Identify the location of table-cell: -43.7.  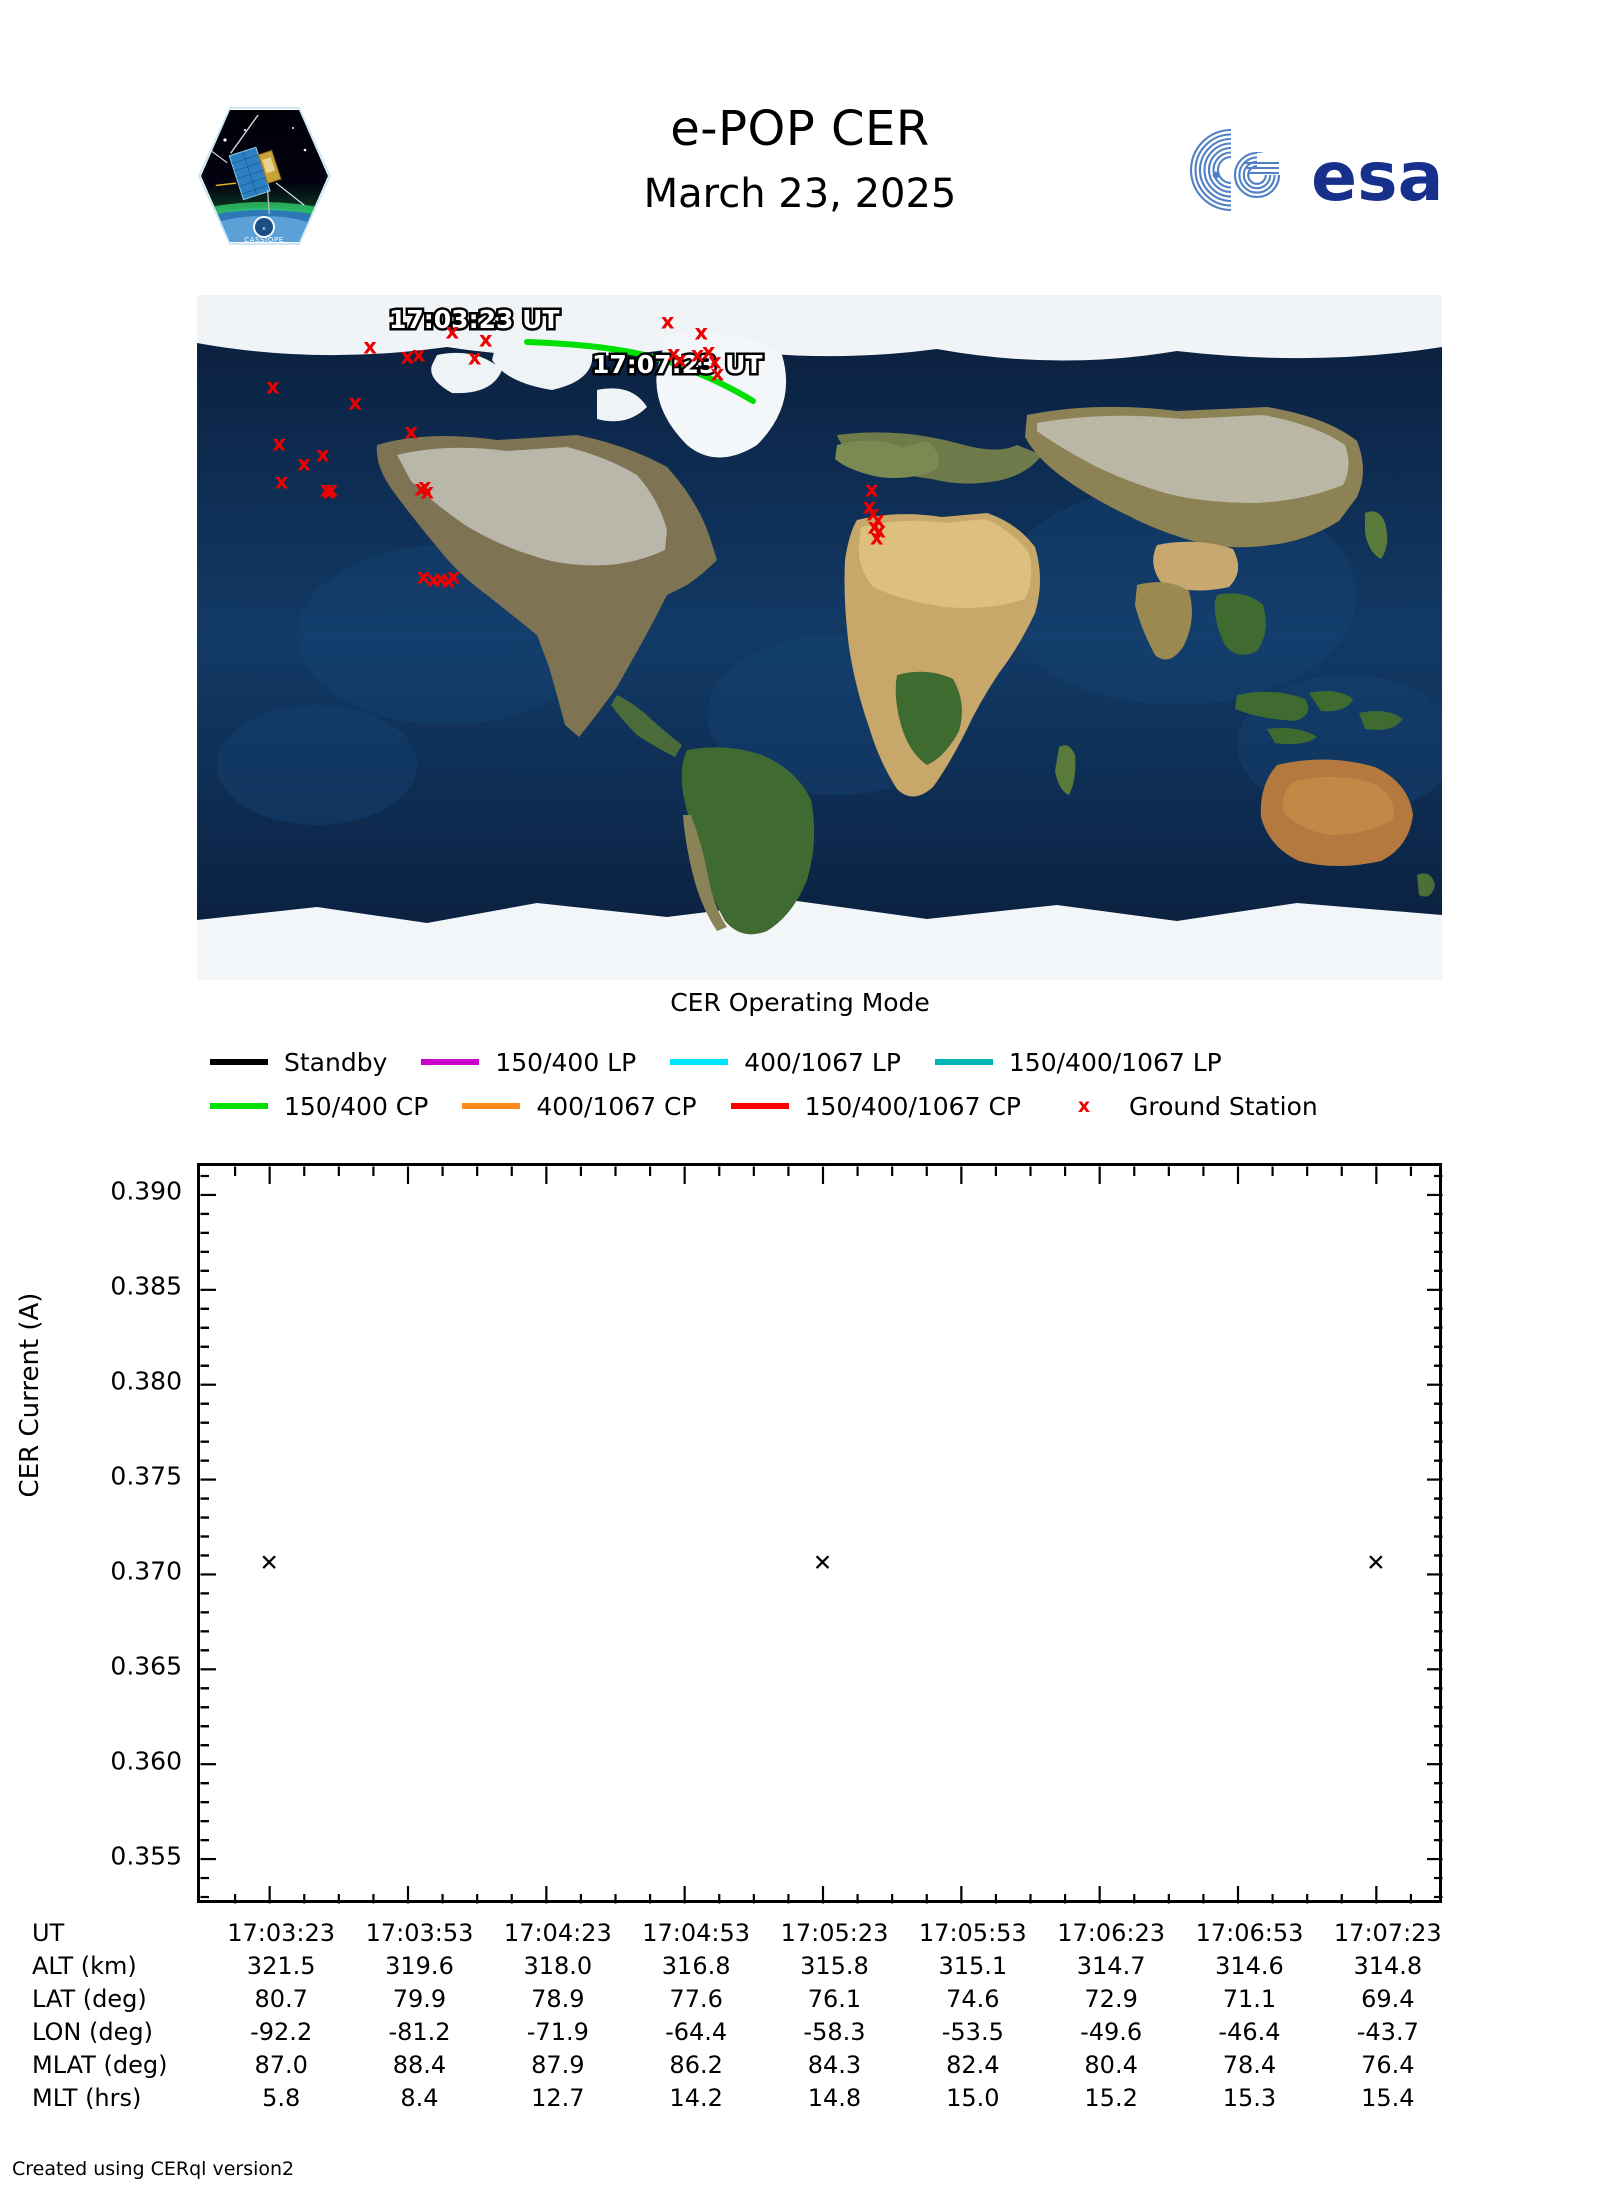
(1387, 2031).